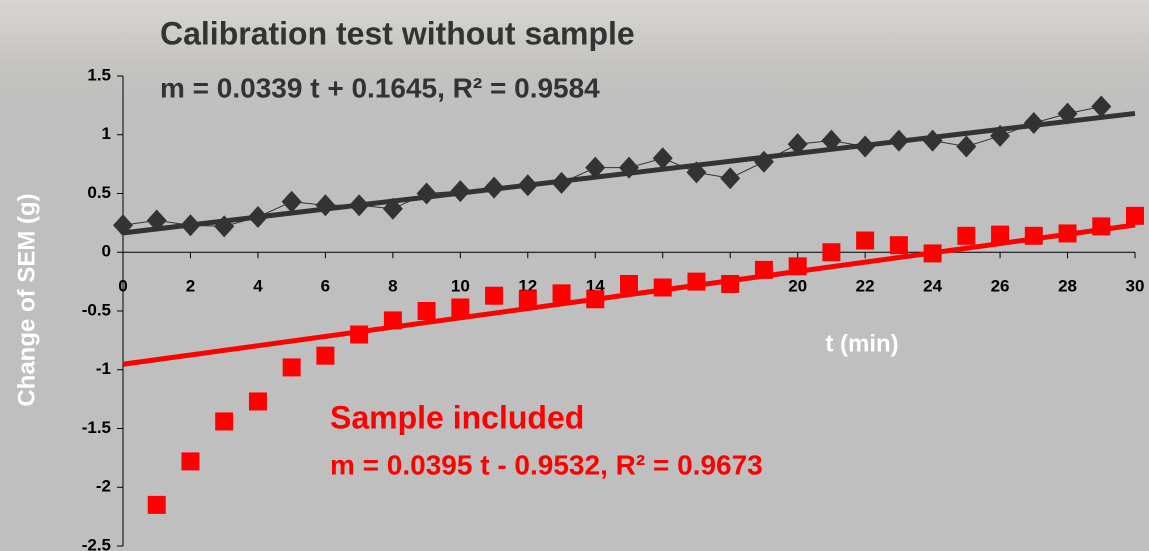 This screenshot has height=551, width=1149. I want to click on x-tick-label: 20, so click(797, 286).